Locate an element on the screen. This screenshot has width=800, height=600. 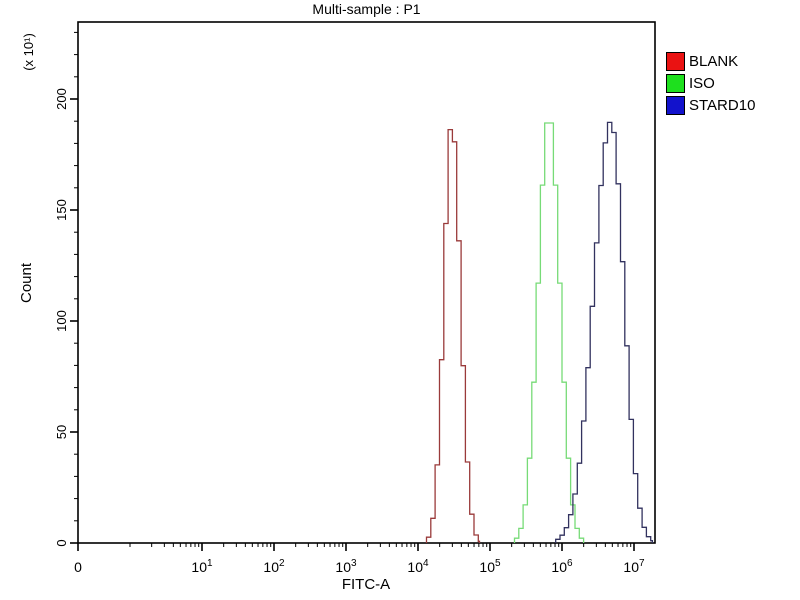
x-tick-label: 10¹ is located at coordinates (202, 566).